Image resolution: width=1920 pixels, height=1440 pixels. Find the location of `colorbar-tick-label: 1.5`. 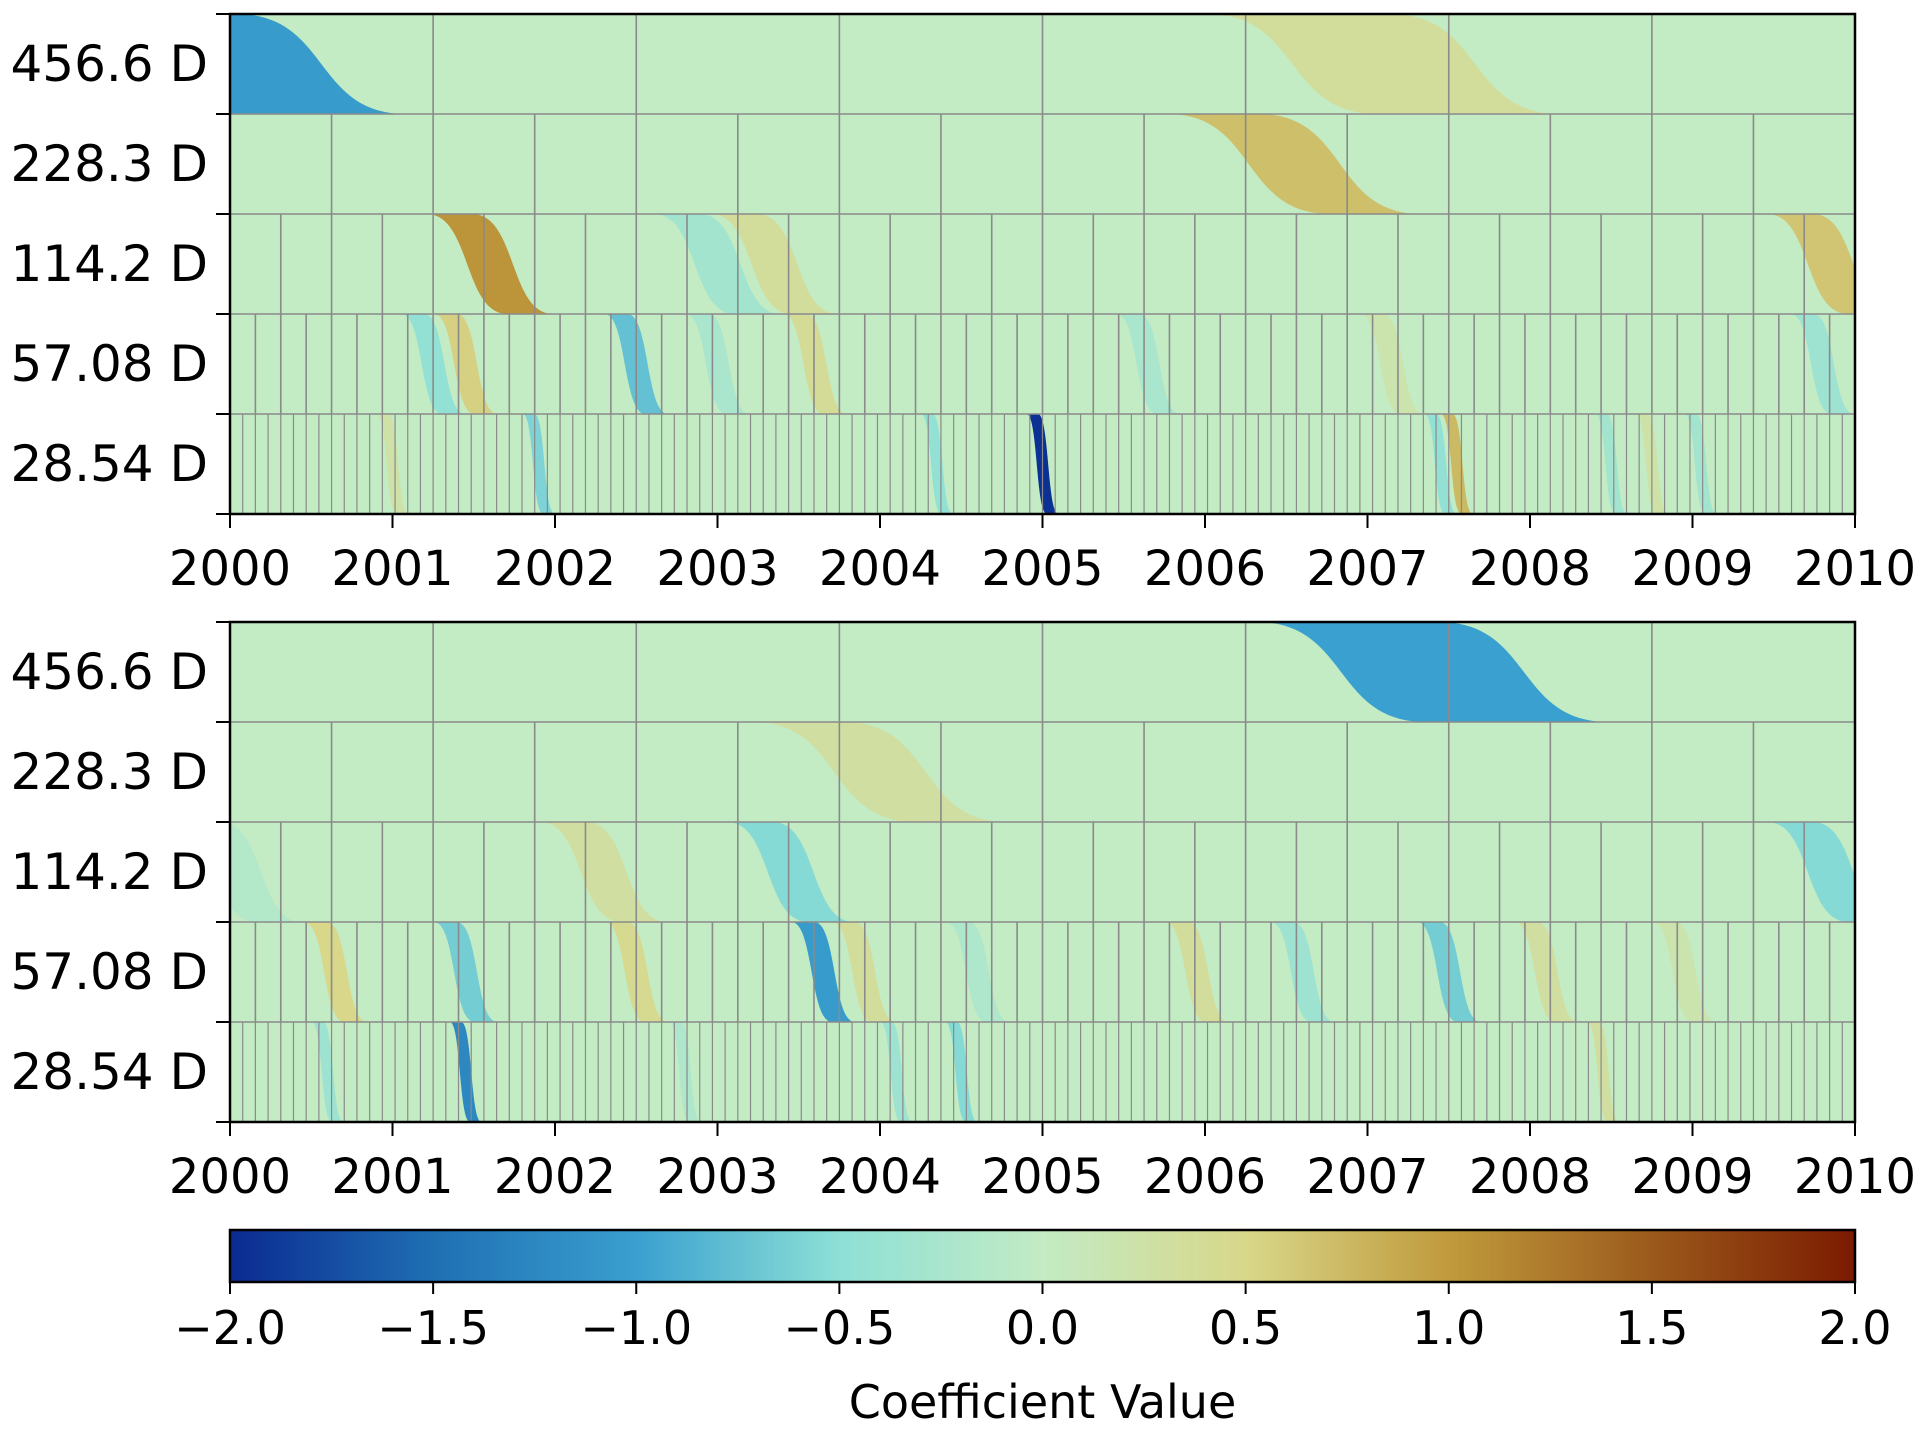

colorbar-tick-label: 1.5 is located at coordinates (1651, 1328).